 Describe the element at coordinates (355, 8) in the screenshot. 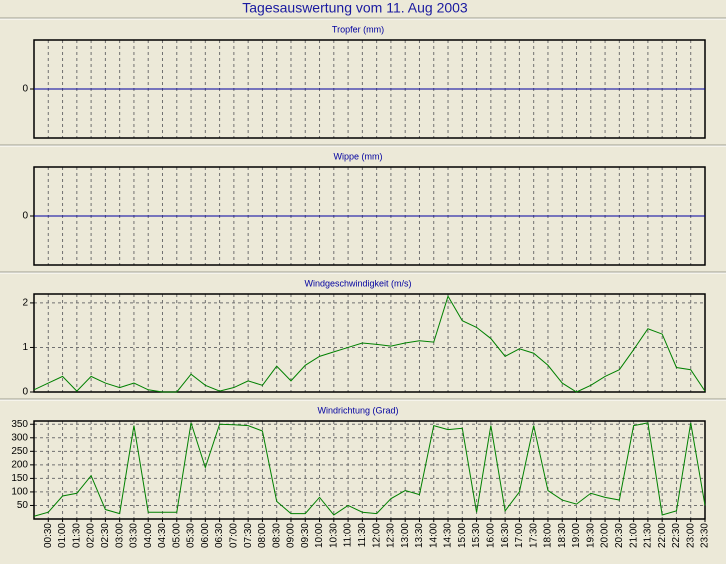

I see `page-title: Tagesauswertung vom 11. Aug 2003` at that location.